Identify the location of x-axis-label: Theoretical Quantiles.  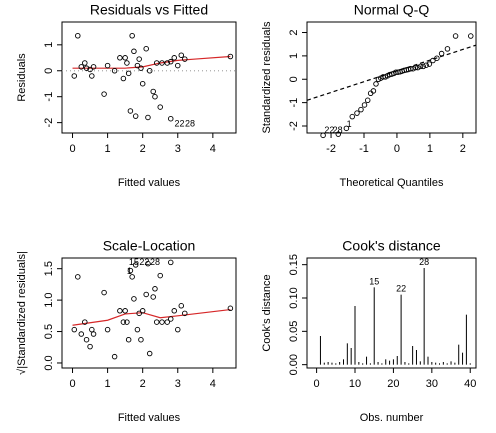
(392, 183).